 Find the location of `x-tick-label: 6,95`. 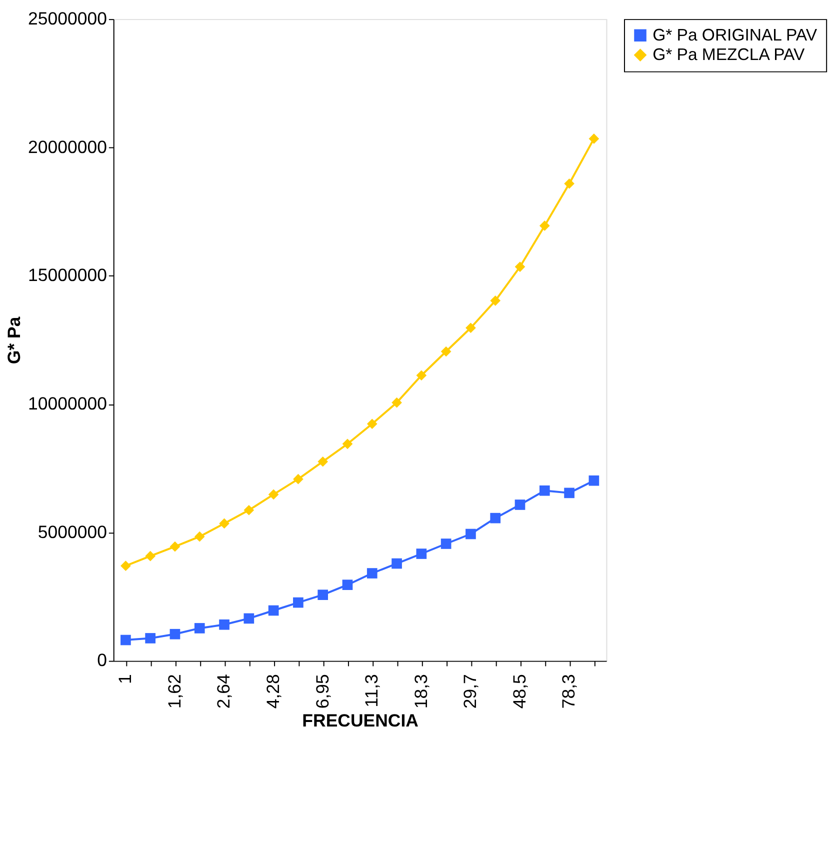

x-tick-label: 6,95 is located at coordinates (322, 691).